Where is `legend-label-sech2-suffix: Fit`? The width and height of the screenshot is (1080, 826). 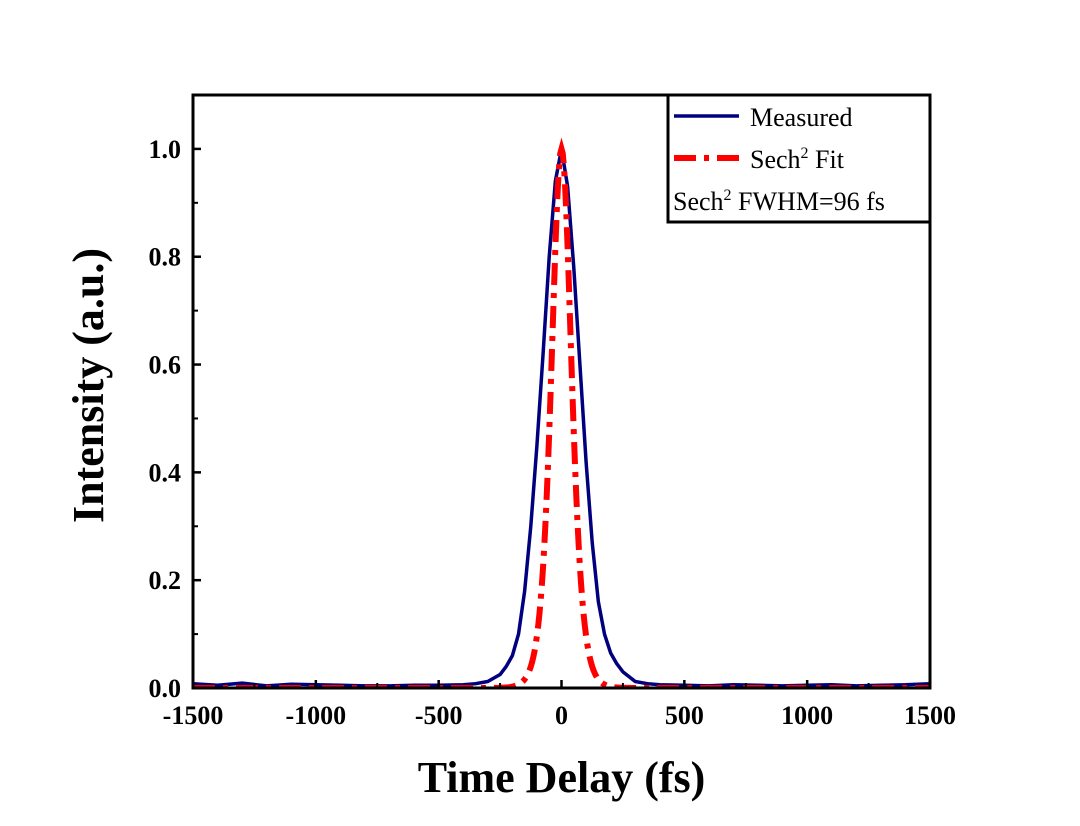
legend-label-sech2-suffix: Fit is located at coordinates (827, 159).